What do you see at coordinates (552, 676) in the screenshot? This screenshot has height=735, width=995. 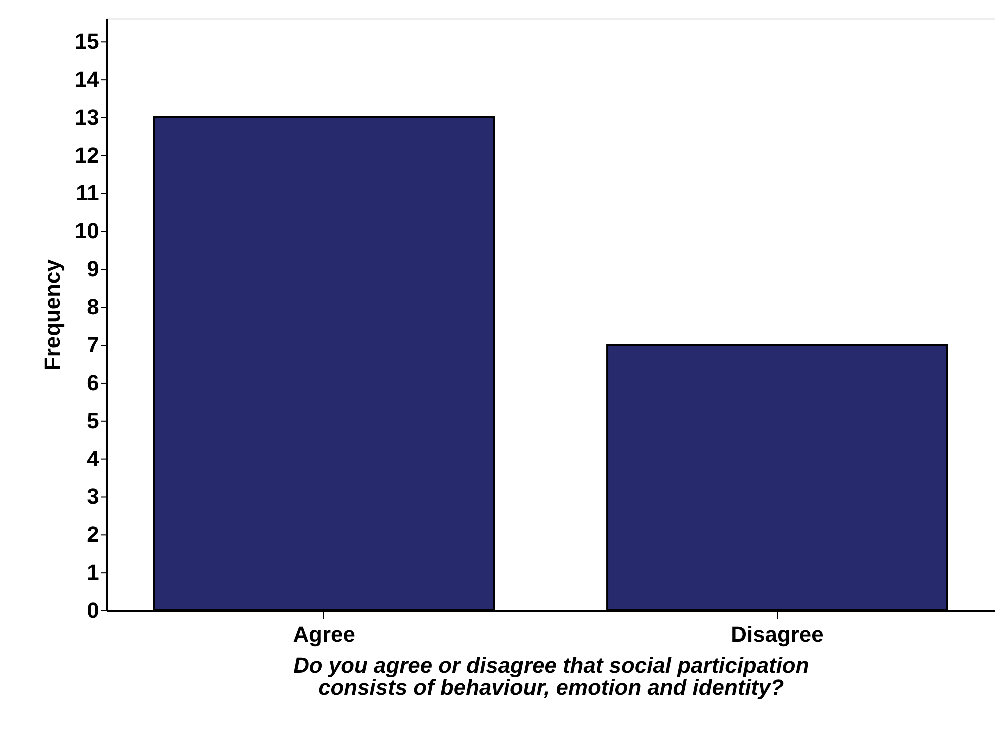 I see `x-axis-title: Do you agree or disagree that social participation consists of behaviour, emotion and identity?` at bounding box center [552, 676].